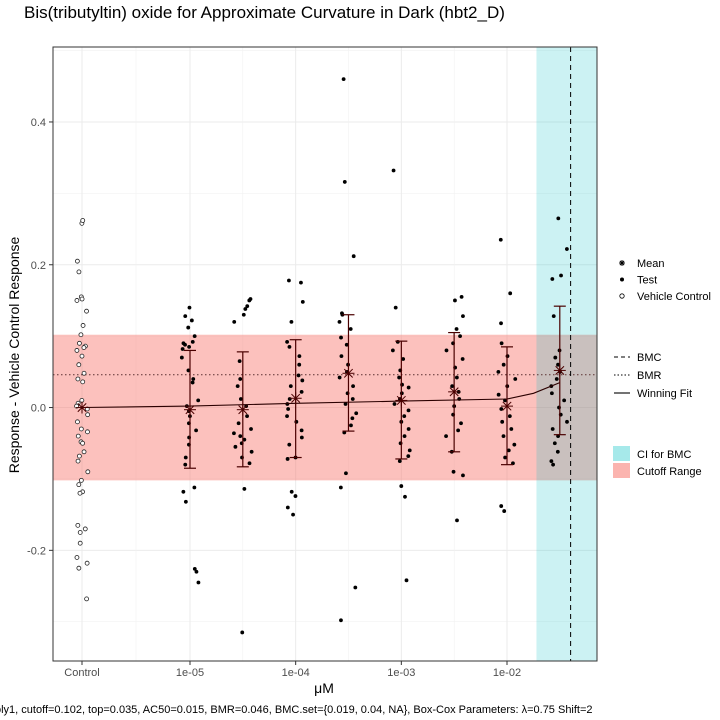 The image size is (720, 720). Describe the element at coordinates (321, 390) in the screenshot. I see `mean-markers` at that location.